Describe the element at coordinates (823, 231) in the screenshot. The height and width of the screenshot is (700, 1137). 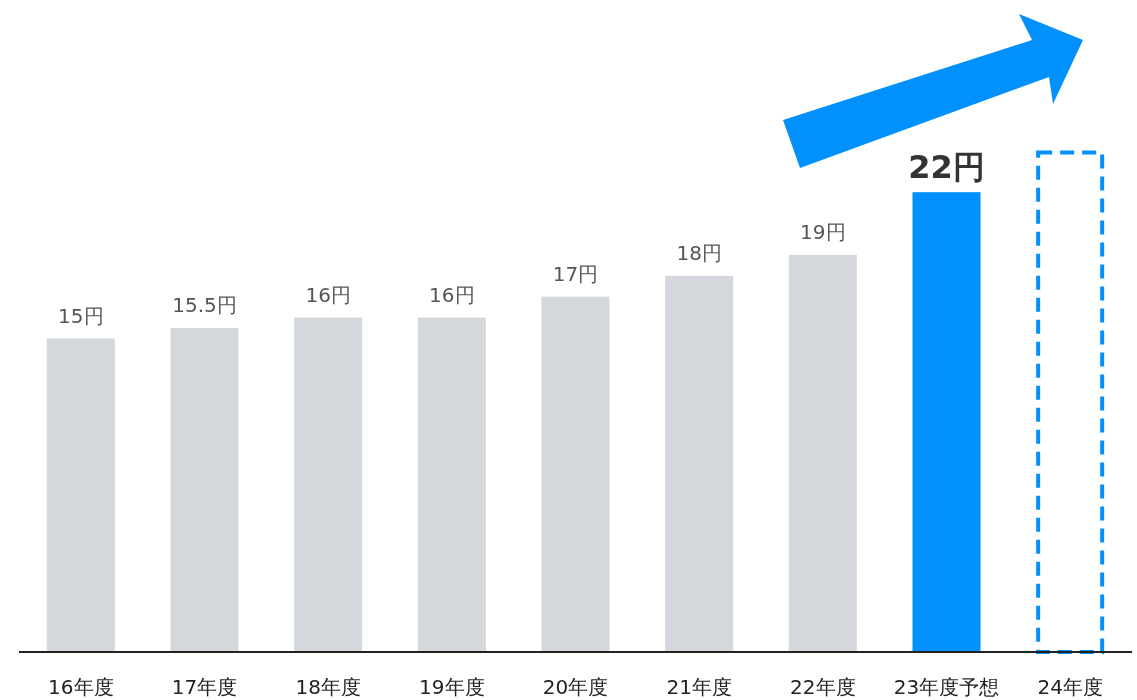
I see `data-label: 19円` at that location.